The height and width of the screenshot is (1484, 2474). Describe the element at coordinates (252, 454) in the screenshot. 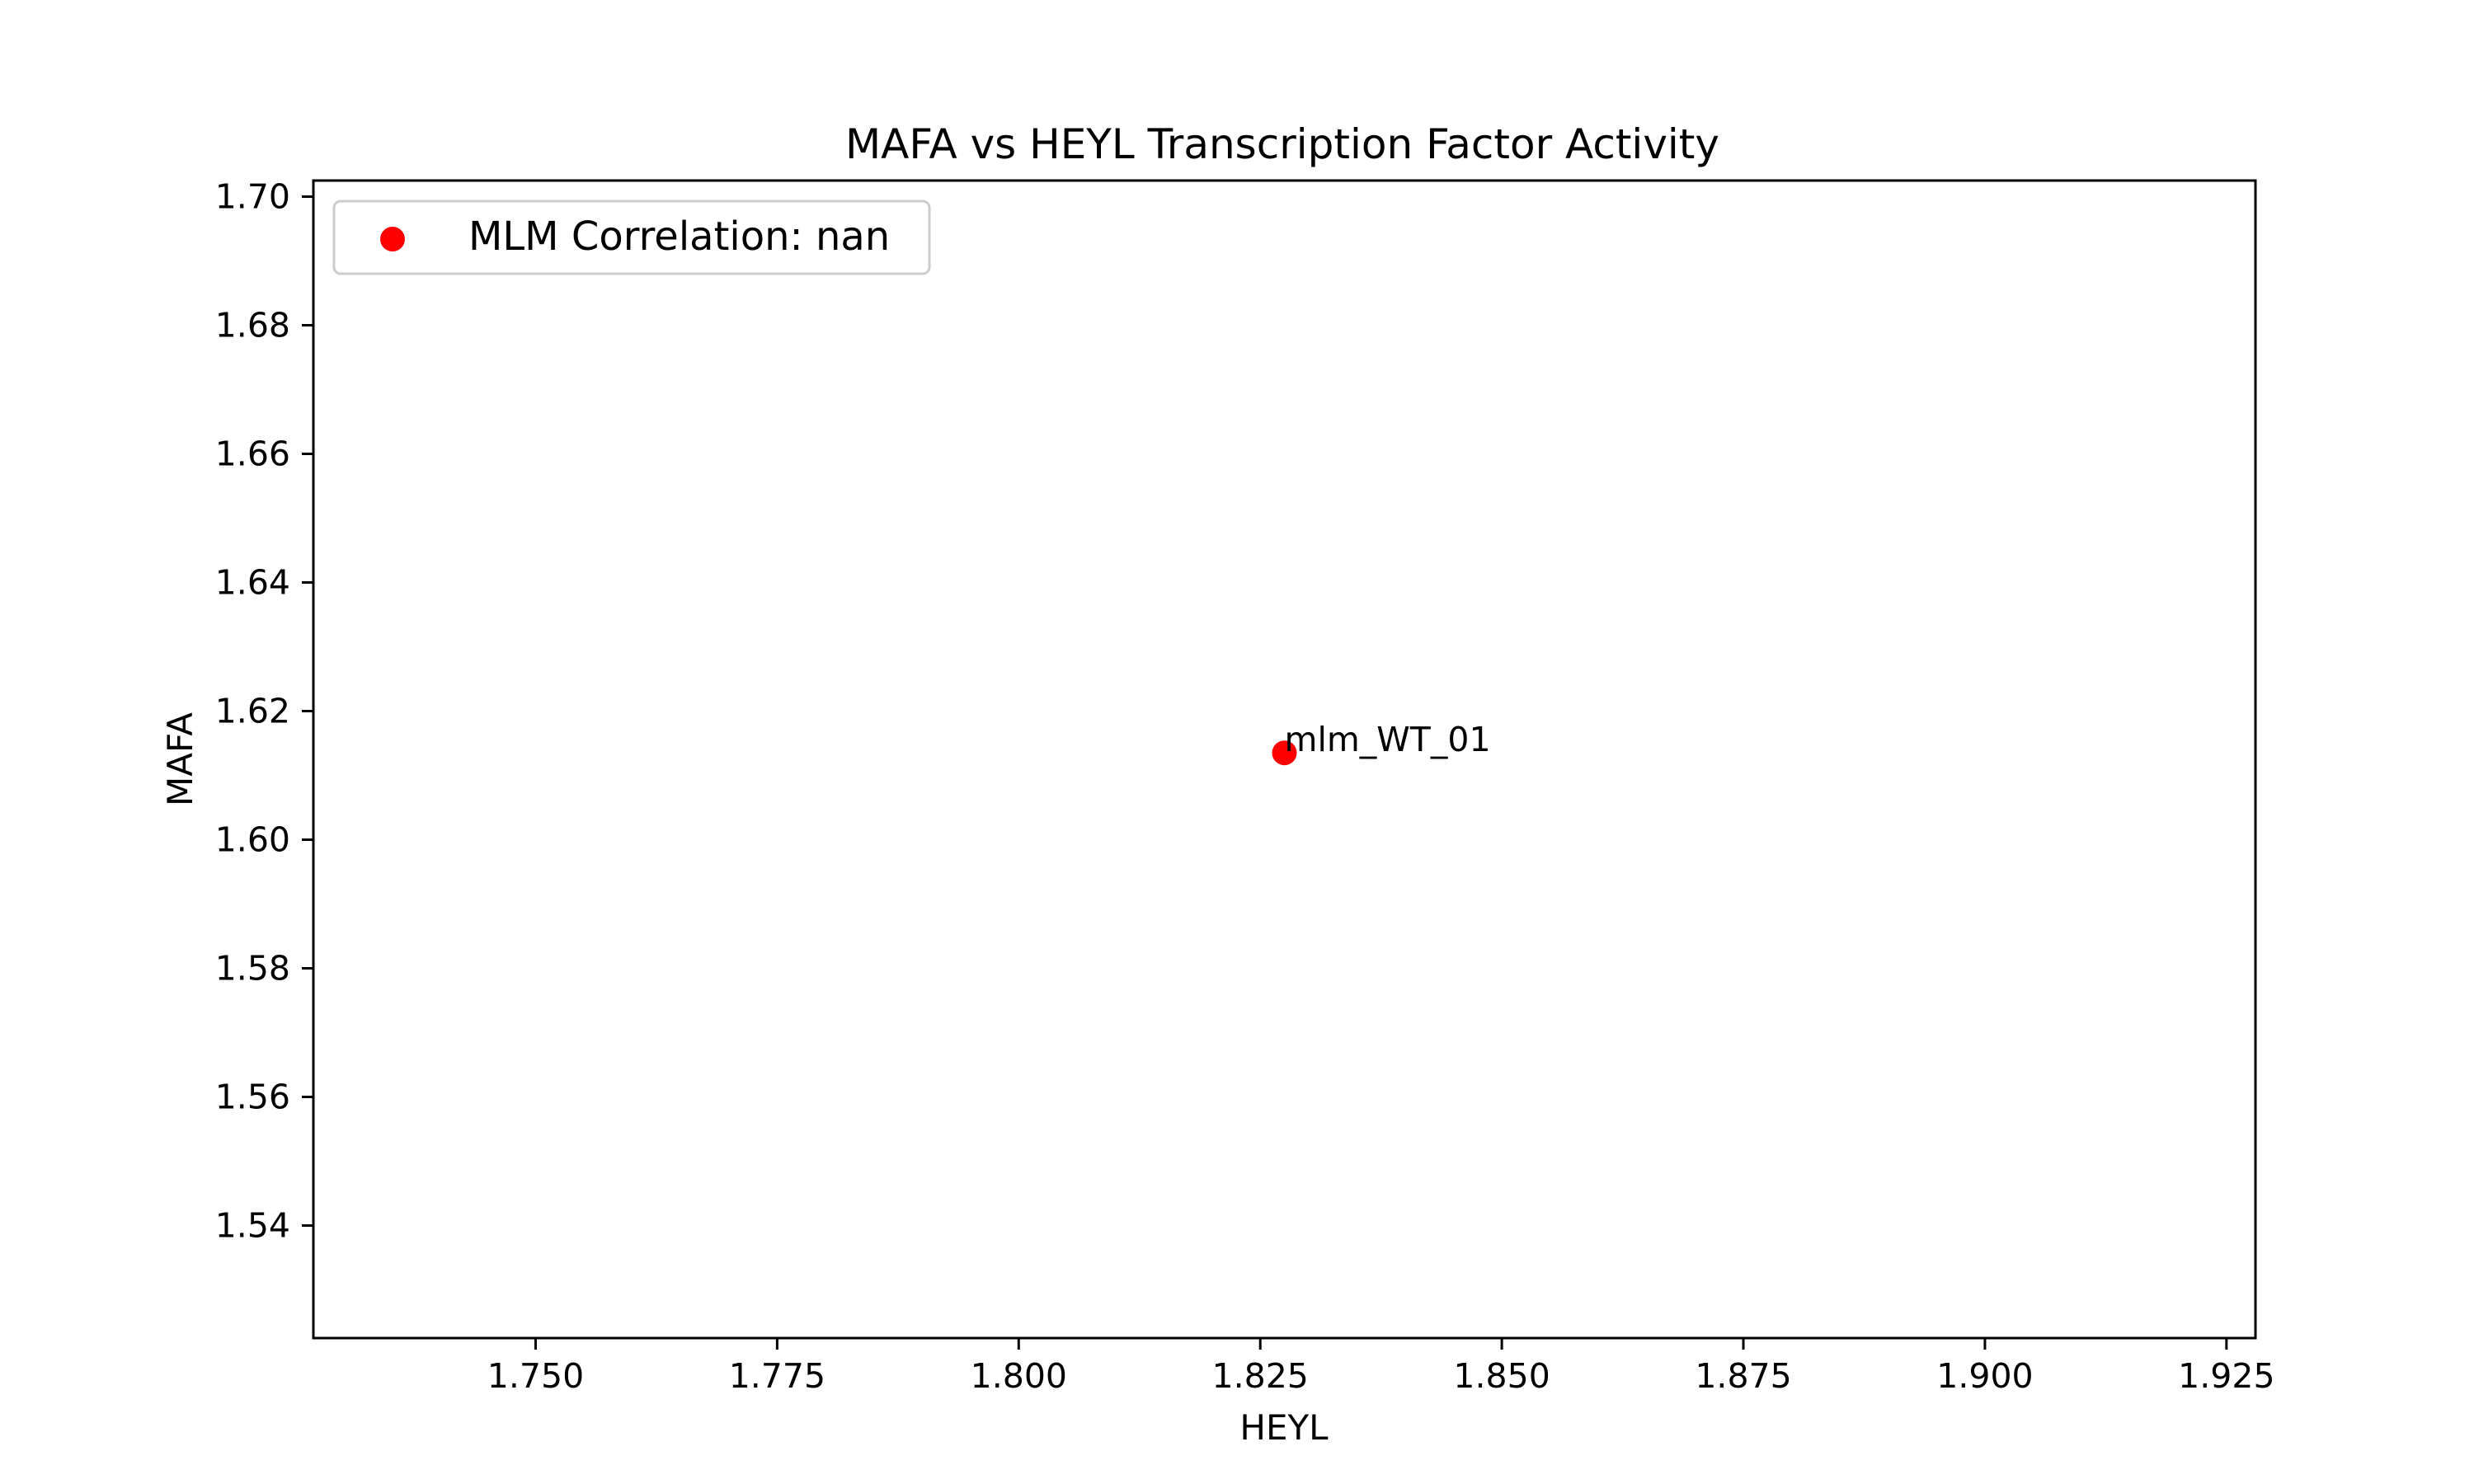

I see `y-tick-label: 1.66` at that location.